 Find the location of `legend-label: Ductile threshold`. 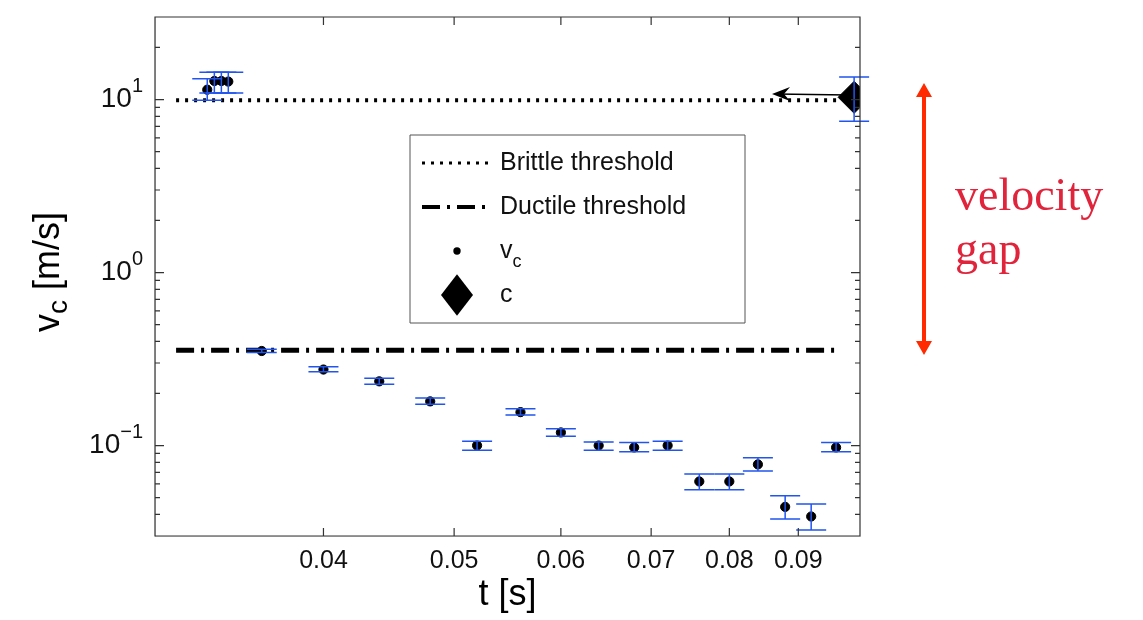

legend-label: Ductile threshold is located at coordinates (593, 204).